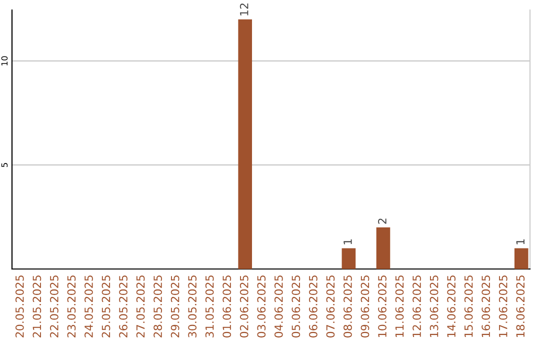  I want to click on x-tick-label: 06.06.2025, so click(313, 307).